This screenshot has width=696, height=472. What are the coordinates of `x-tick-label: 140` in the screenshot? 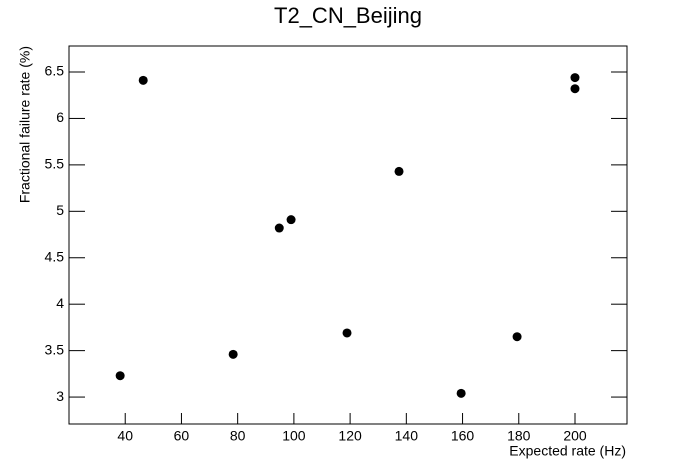 It's located at (407, 436).